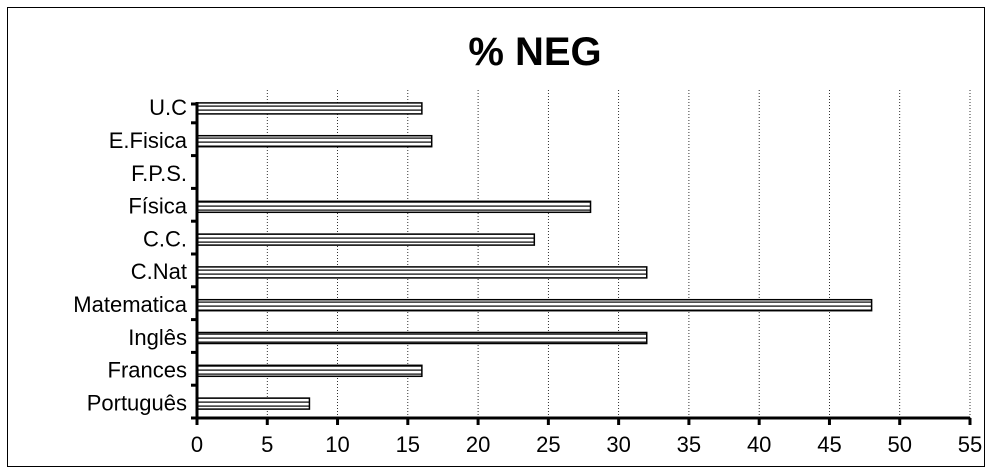 This screenshot has width=987, height=467. What do you see at coordinates (130, 304) in the screenshot?
I see `y-tick-label: Matematica` at bounding box center [130, 304].